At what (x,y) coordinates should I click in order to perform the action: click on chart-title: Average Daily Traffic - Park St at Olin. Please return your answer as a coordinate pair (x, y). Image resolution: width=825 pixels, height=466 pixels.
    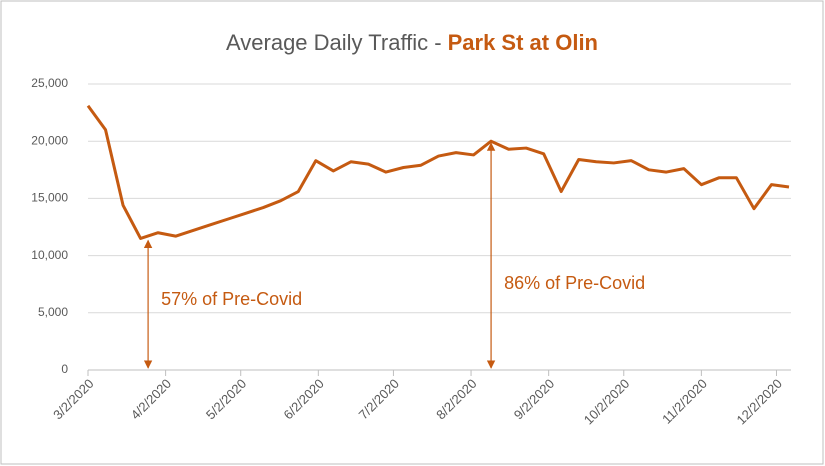
    Looking at the image, I should click on (412, 42).